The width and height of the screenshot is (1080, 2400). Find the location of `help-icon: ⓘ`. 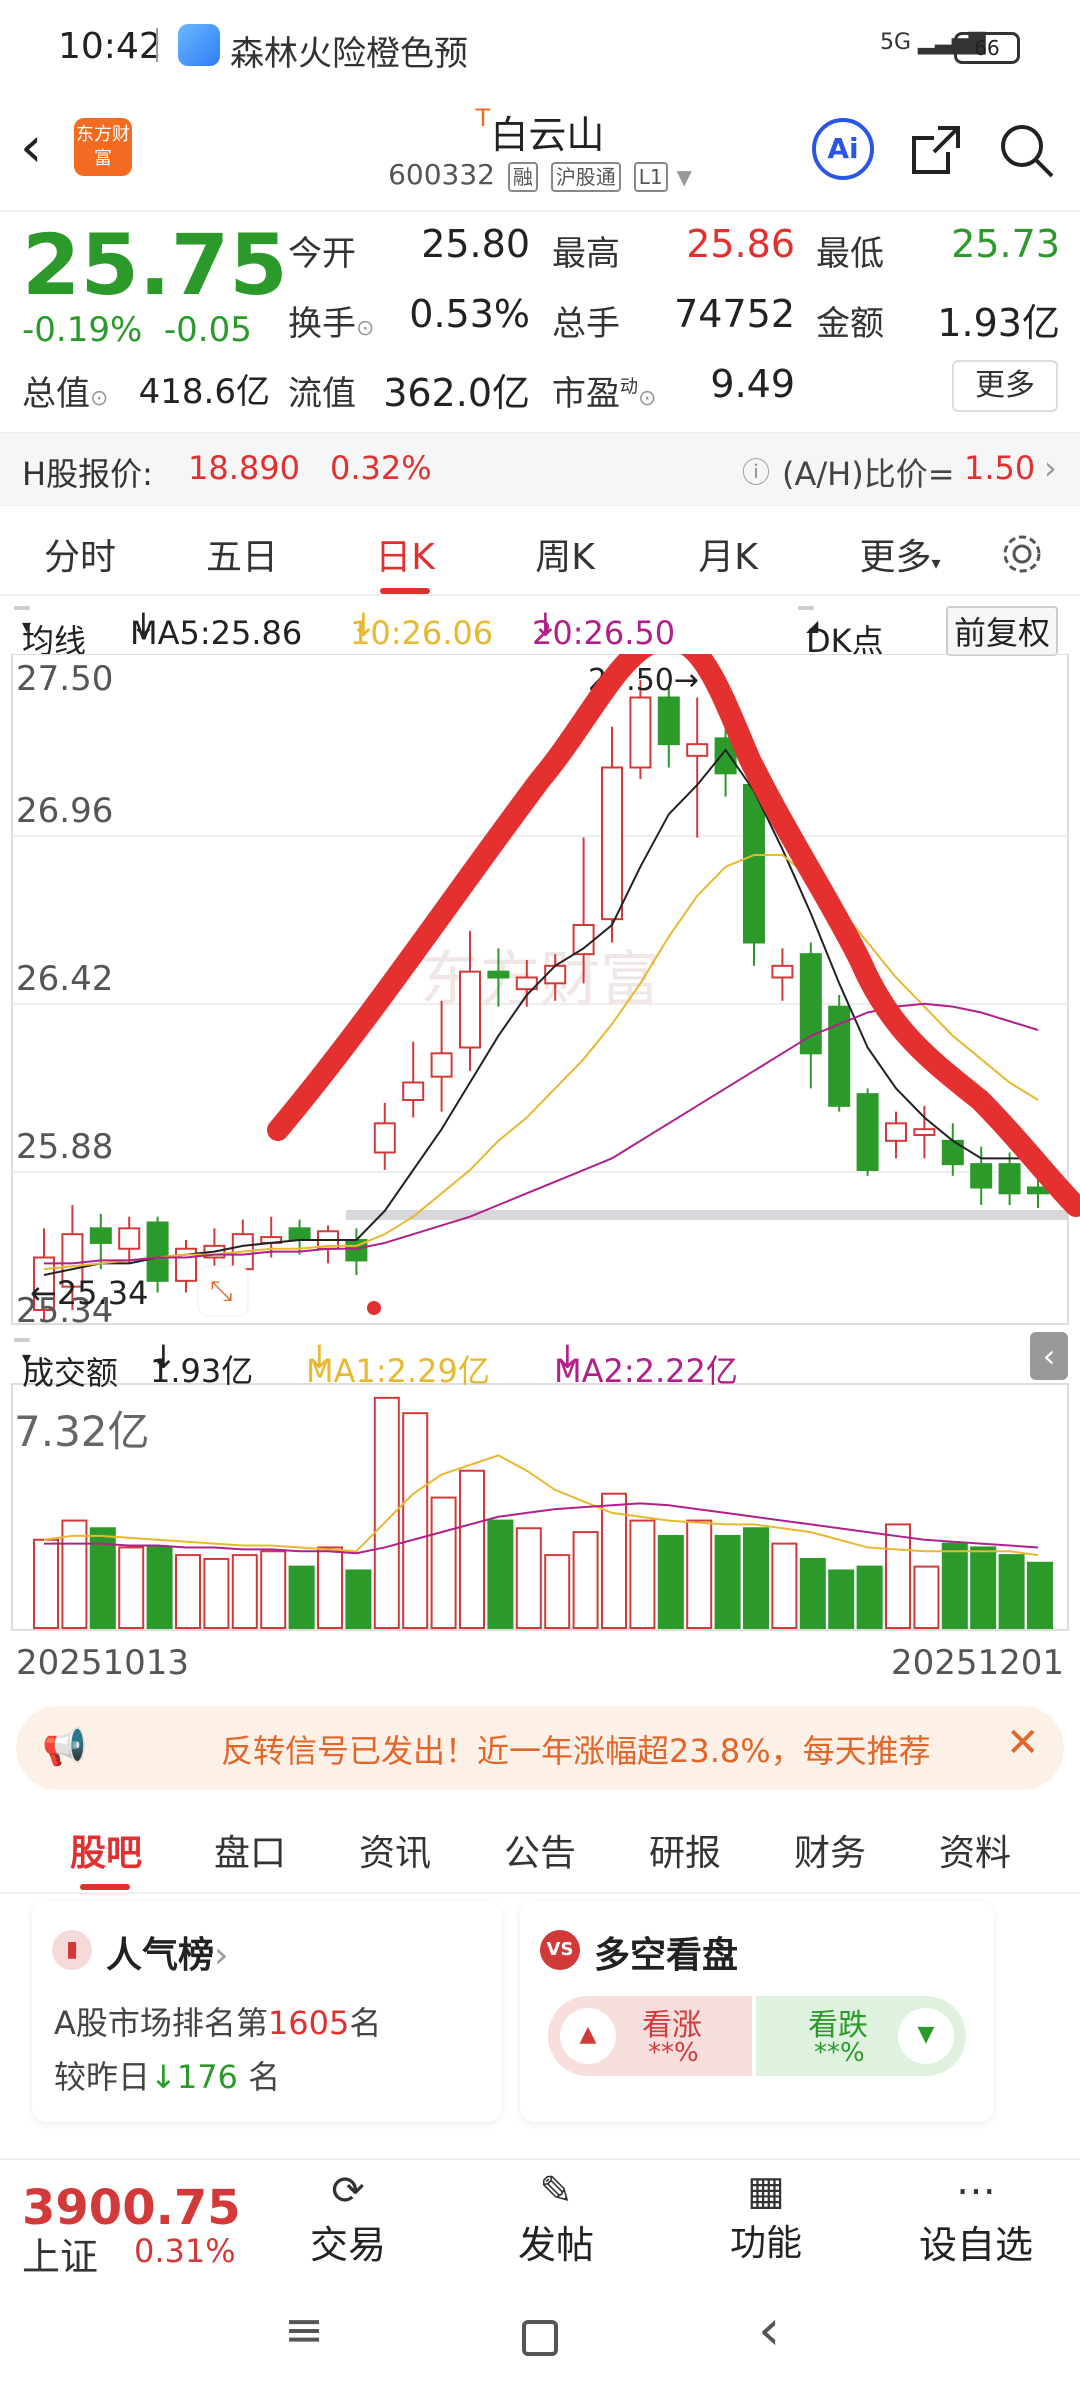

help-icon: ⓘ is located at coordinates (756, 472).